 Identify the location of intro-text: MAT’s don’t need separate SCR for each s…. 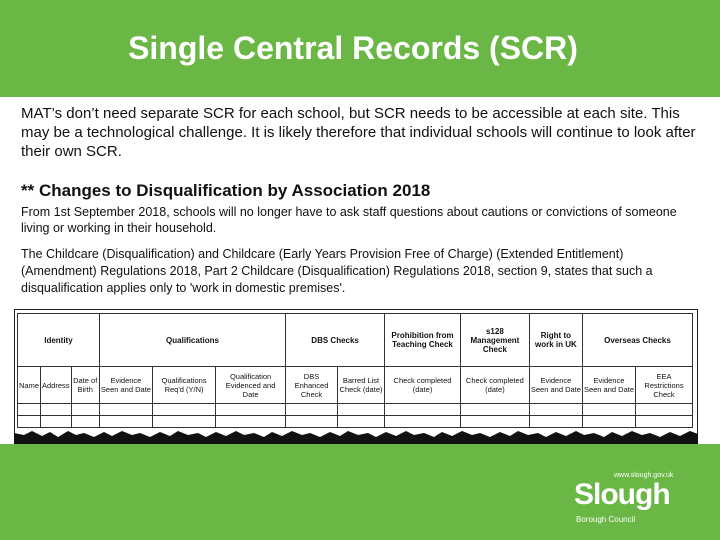
(358, 132).